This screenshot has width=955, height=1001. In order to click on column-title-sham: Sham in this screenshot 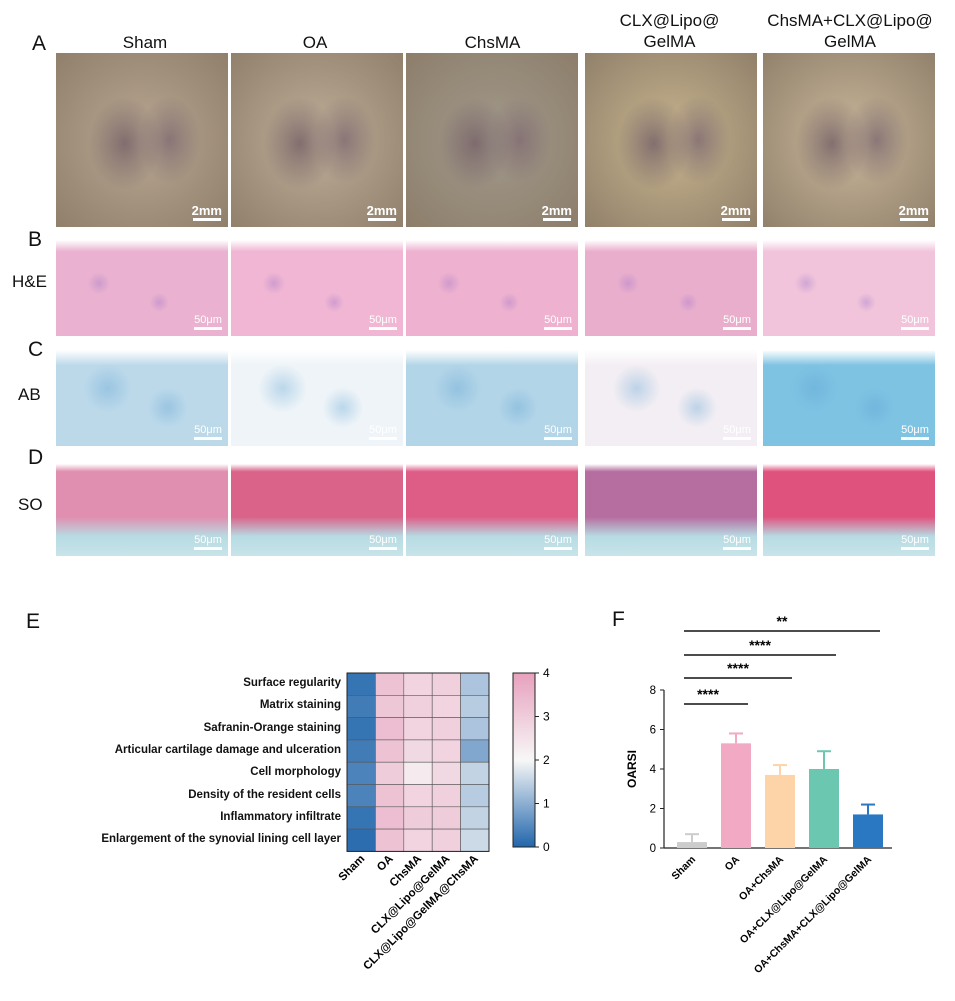, I will do `click(145, 42)`.